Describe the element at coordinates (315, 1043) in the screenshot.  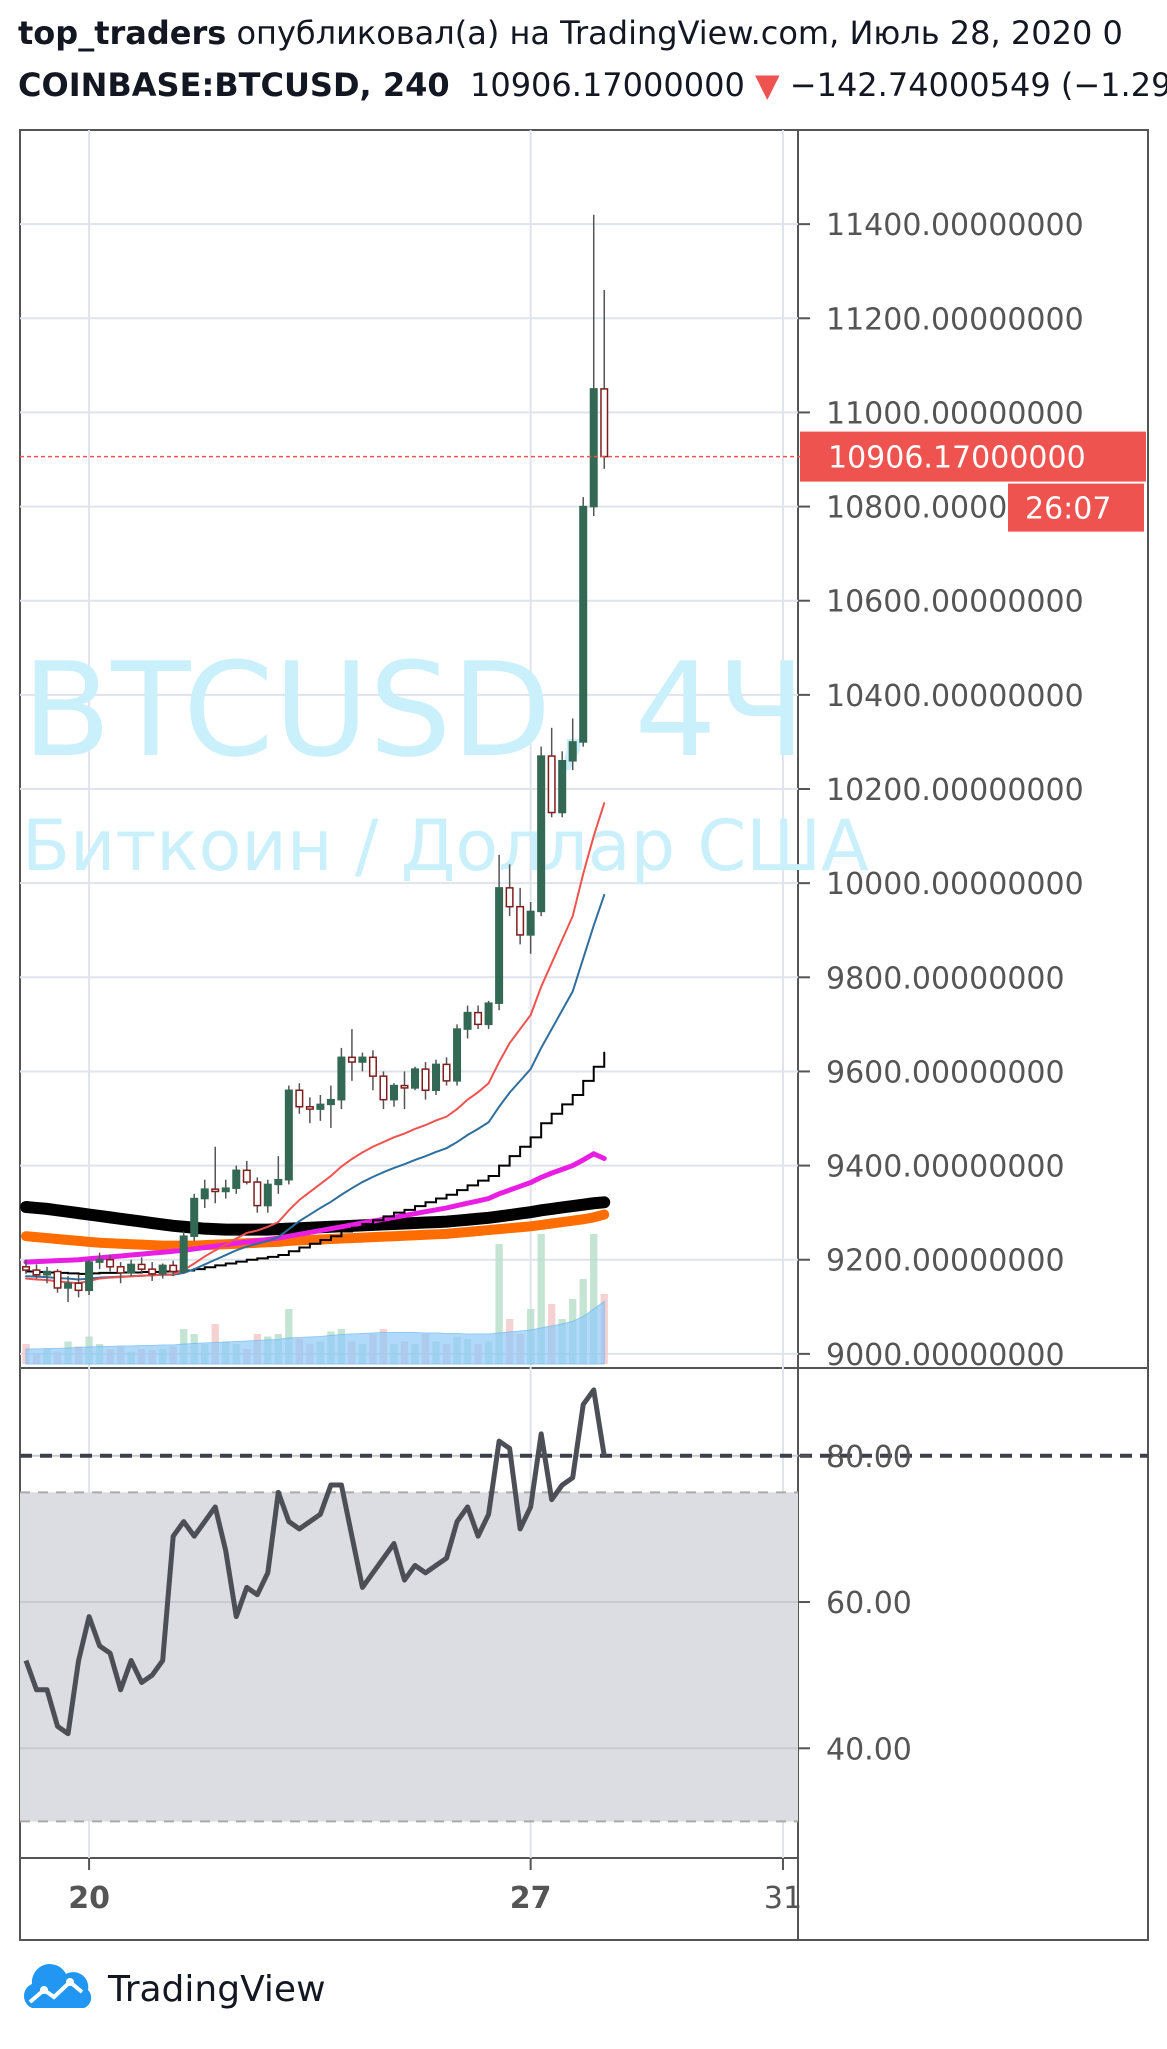
I see `moving-average-ema-red` at that location.